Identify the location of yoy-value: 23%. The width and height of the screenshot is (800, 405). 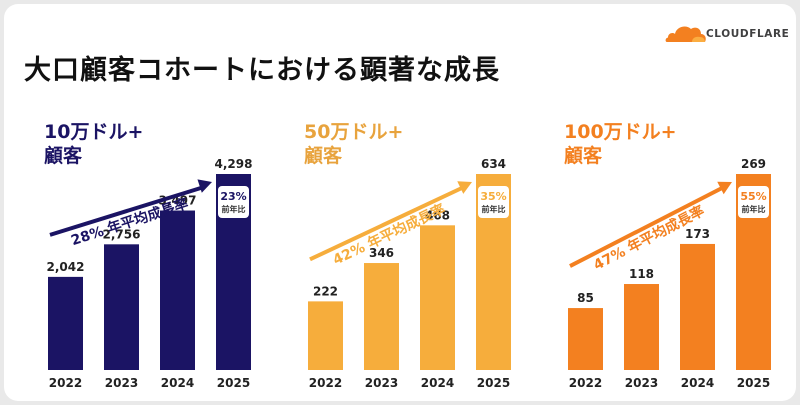
(233, 196).